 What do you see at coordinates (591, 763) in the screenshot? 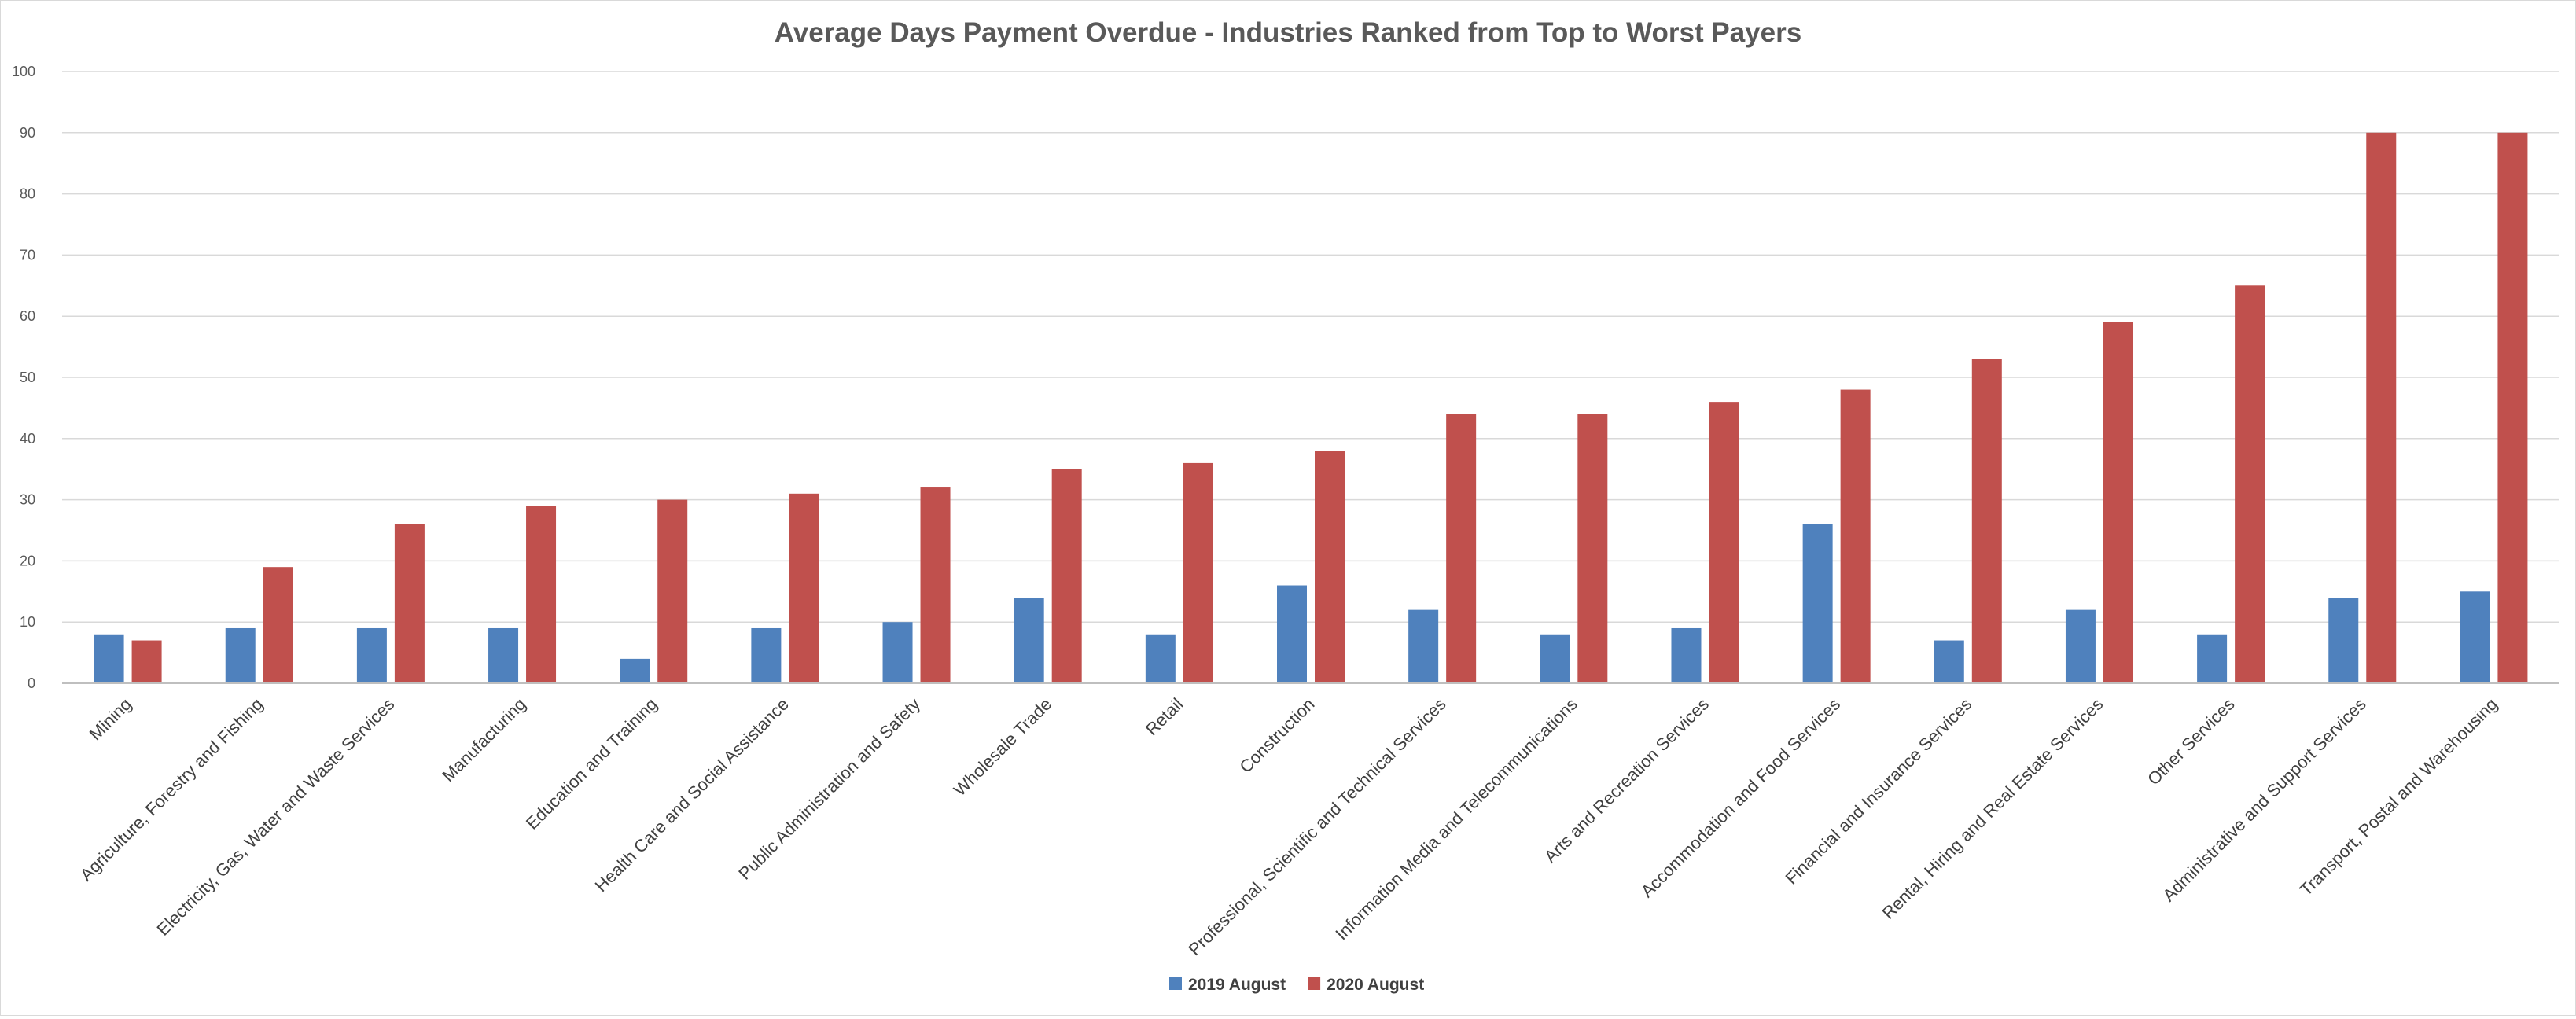
I see `category-label: Education and Training` at bounding box center [591, 763].